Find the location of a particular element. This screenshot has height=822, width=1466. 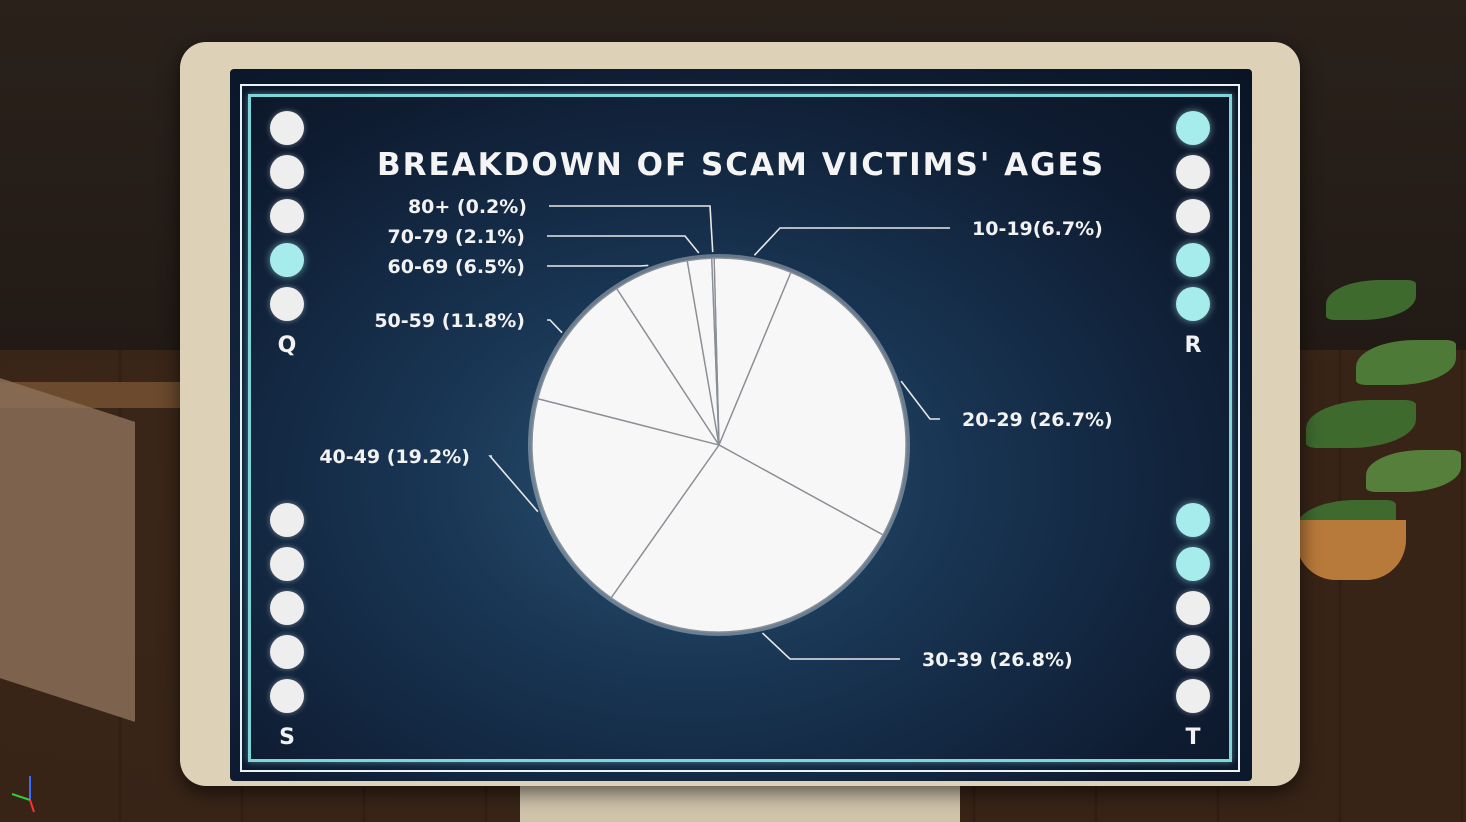

pie-glow is located at coordinates (719, 445).